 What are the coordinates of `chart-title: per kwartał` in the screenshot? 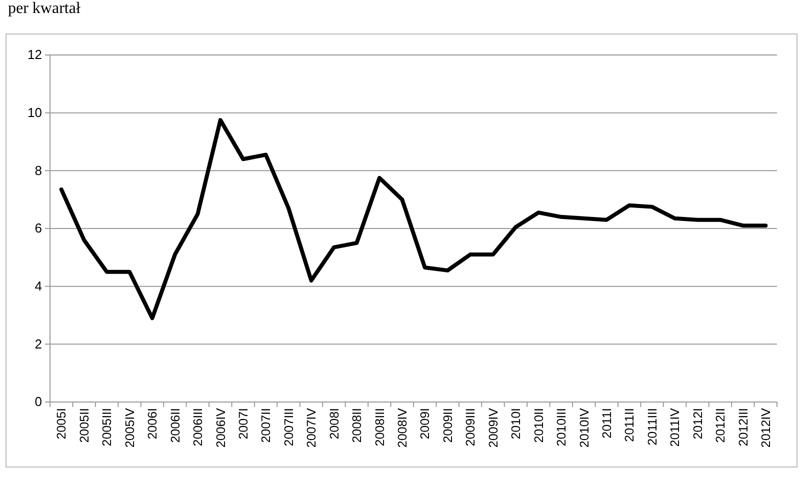 It's located at (44, 8).